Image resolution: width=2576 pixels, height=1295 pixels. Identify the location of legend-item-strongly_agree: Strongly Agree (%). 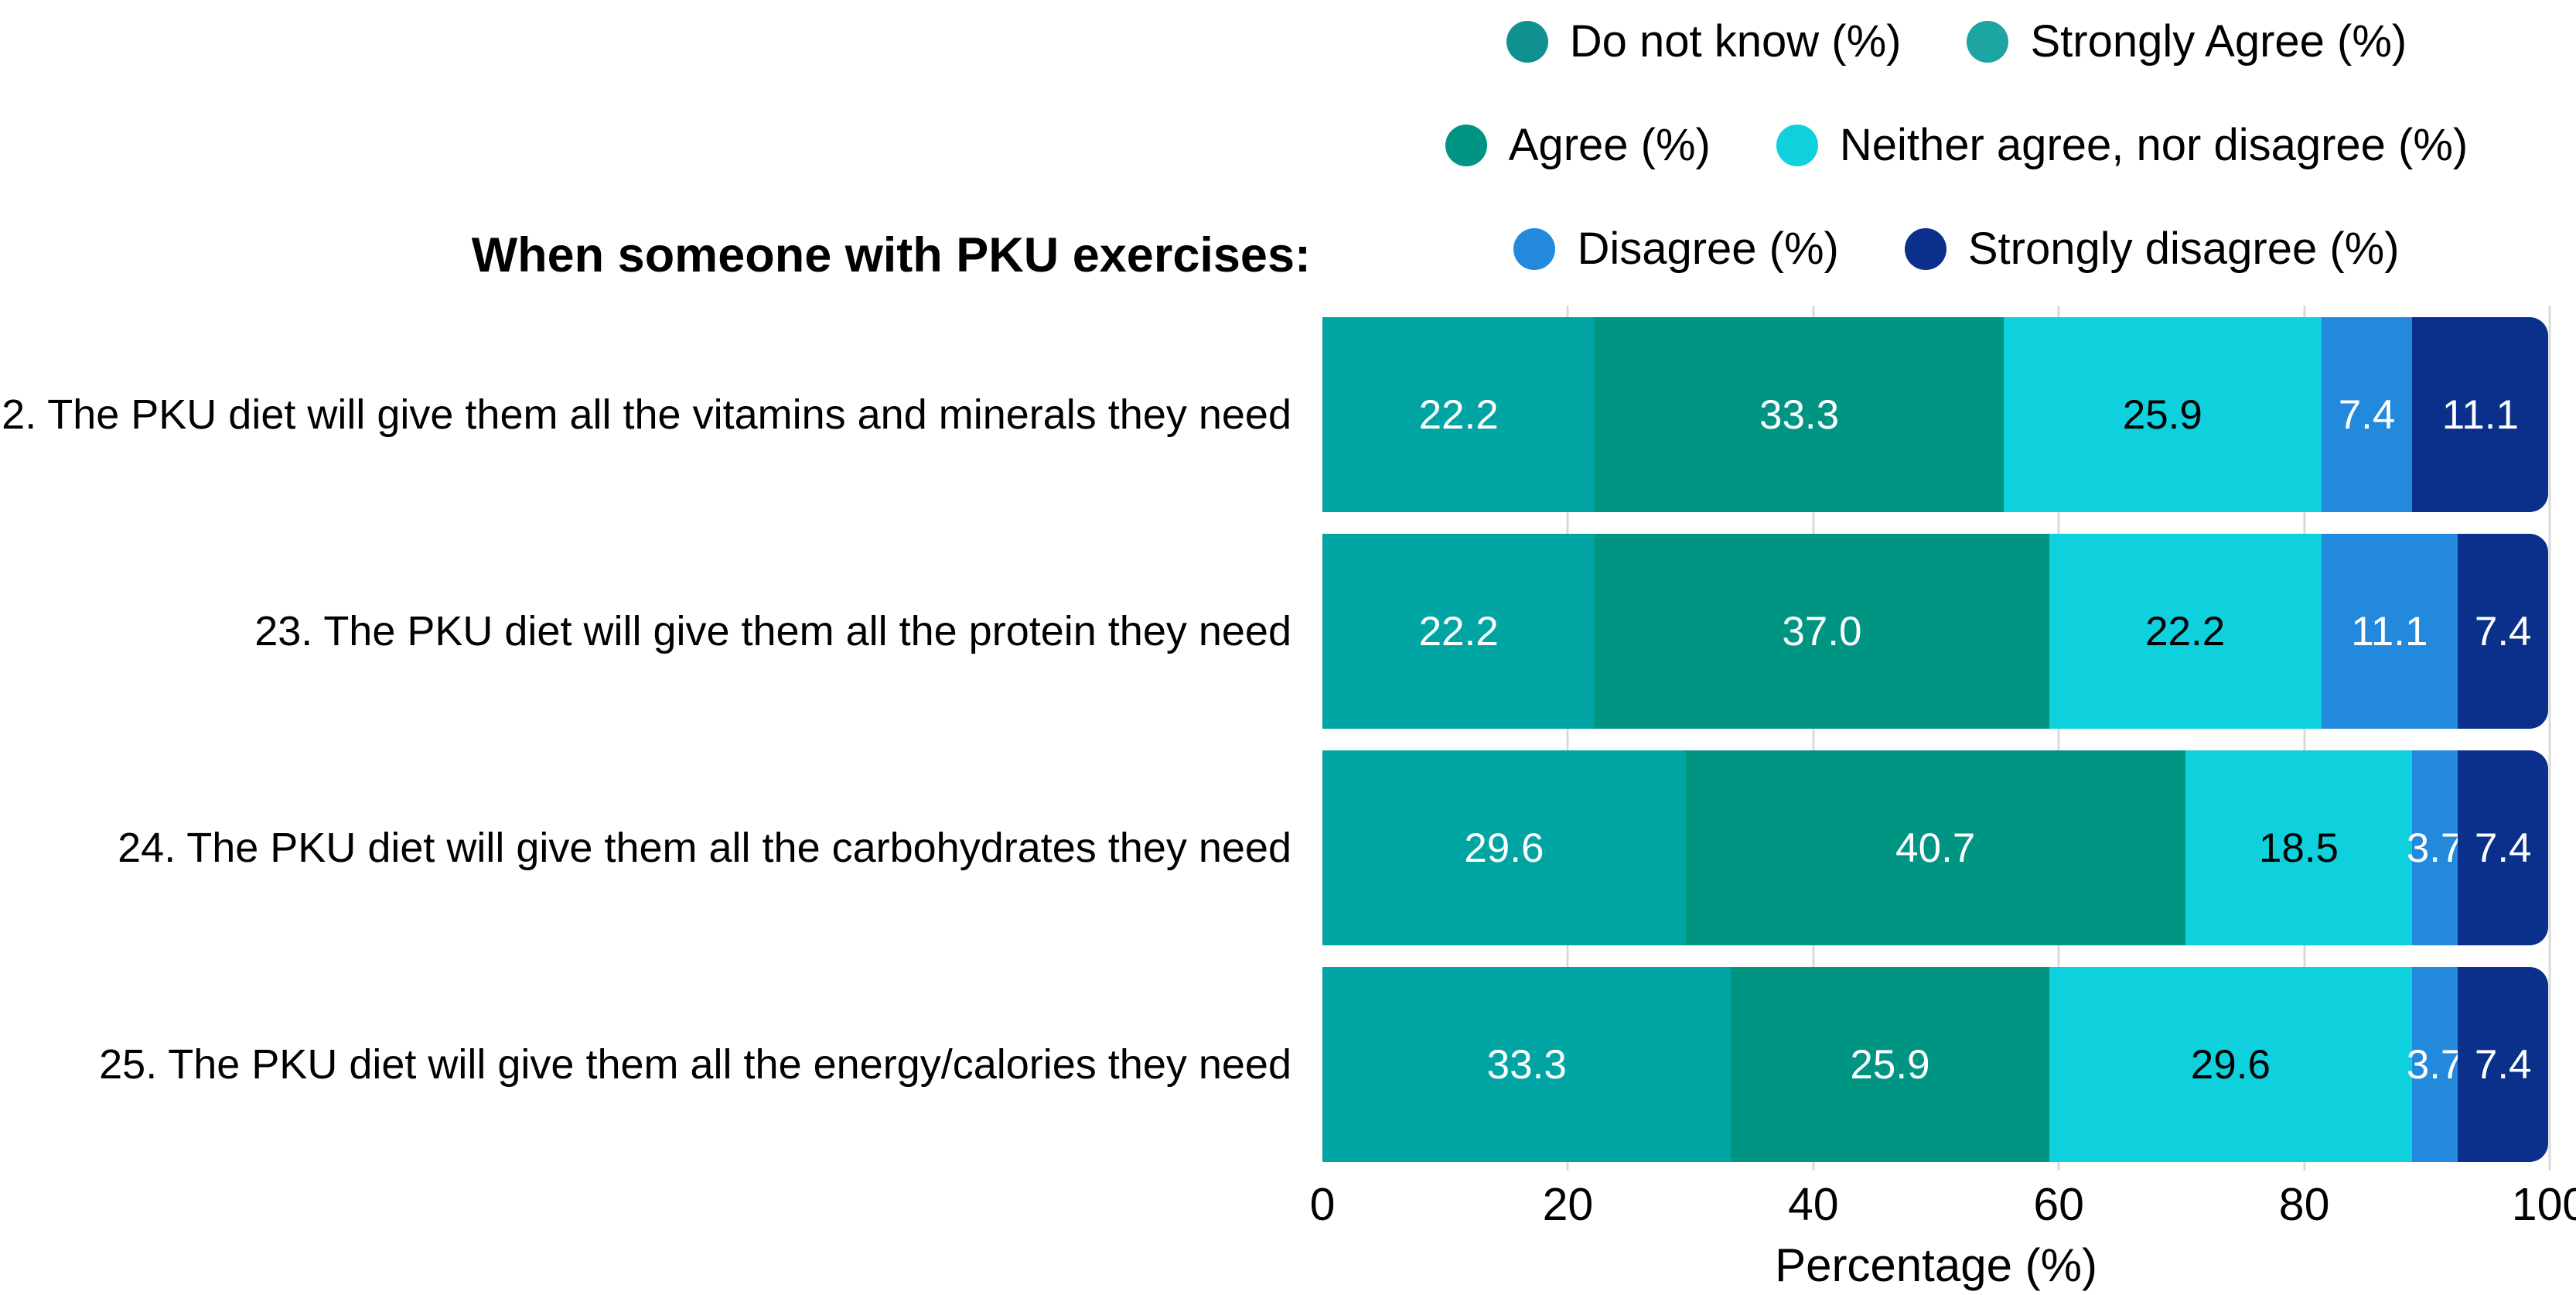
(2187, 41).